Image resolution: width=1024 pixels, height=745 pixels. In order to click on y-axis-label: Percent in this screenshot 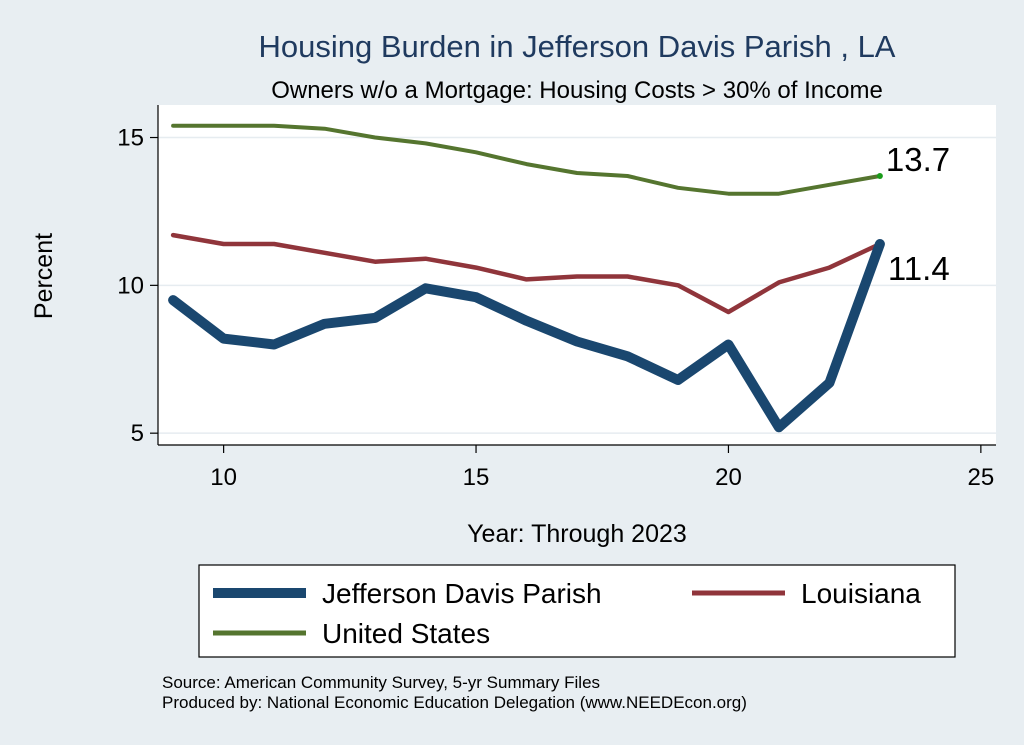, I will do `click(44, 276)`.